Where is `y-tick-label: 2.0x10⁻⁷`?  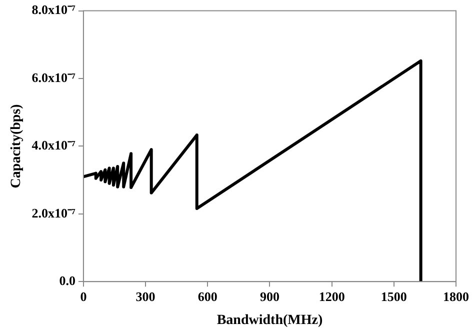
y-tick-label: 2.0x10⁻⁷ is located at coordinates (54, 212).